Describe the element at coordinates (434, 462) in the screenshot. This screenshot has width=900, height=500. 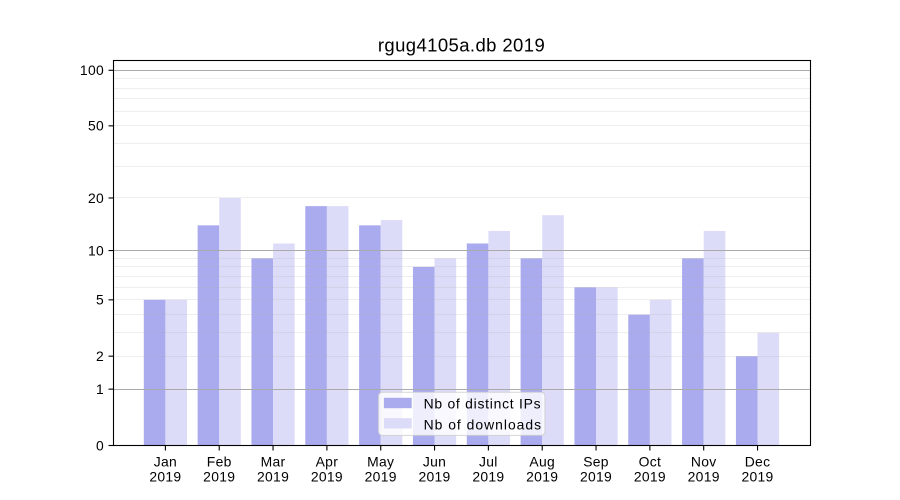
I see `svg-text: Jun` at that location.